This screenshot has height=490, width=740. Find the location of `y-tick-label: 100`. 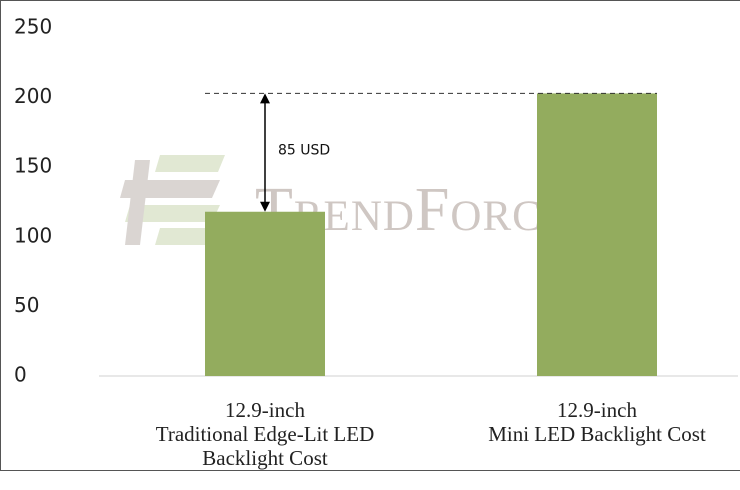

y-tick-label: 100 is located at coordinates (33, 235).